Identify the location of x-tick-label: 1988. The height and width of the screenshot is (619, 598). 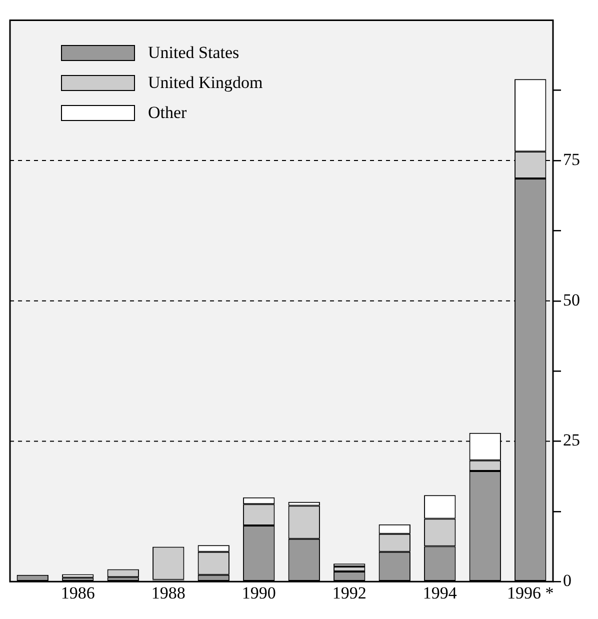
(168, 592).